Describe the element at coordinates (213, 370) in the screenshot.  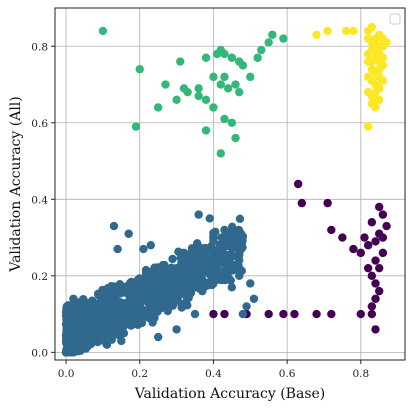
I see `x-axis-ticks: 0.0 0.2 0.4 0.6 0.8` at that location.